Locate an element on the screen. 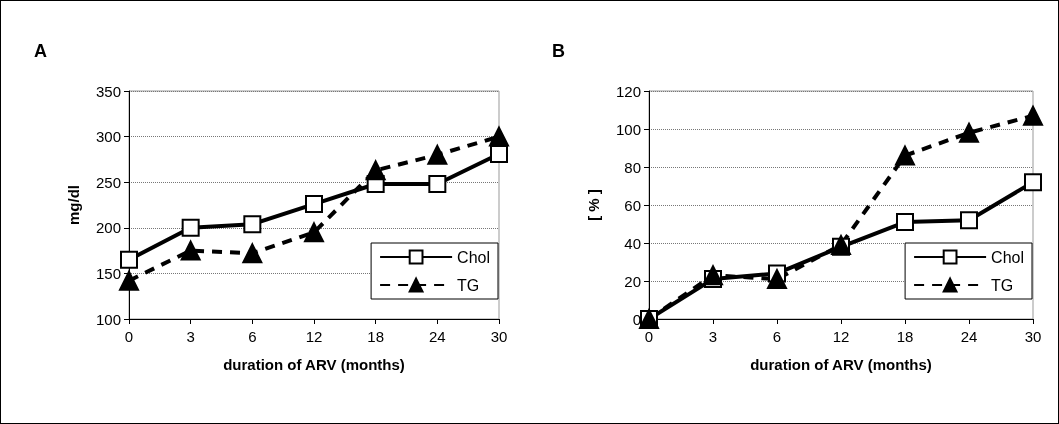 The height and width of the screenshot is (424, 1059). chart-title: B is located at coordinates (558, 51).